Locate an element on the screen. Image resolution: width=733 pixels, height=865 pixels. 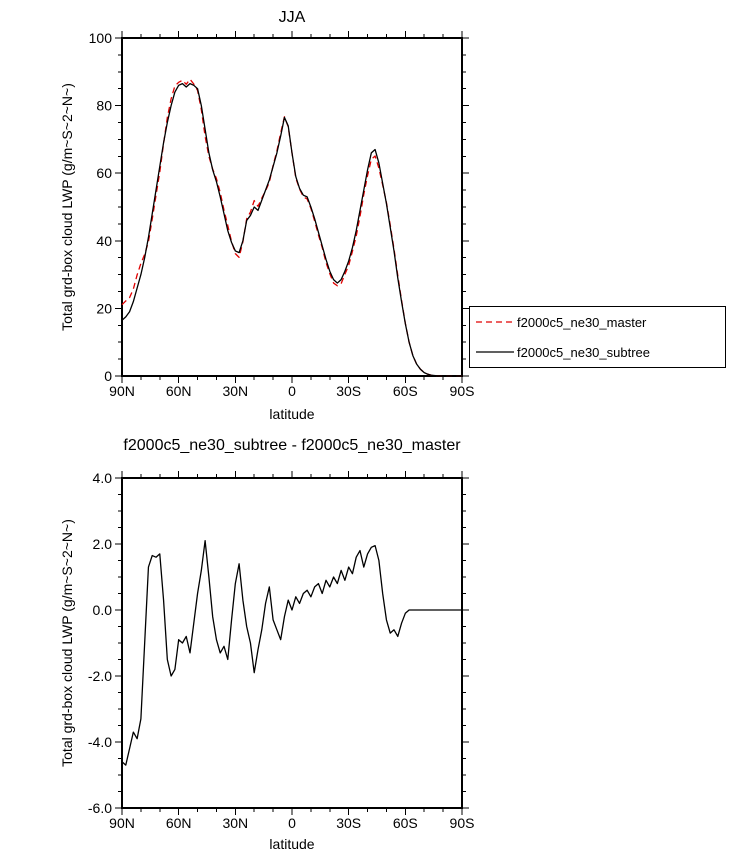
y-tick-label: 2.0 is located at coordinates (103, 544).